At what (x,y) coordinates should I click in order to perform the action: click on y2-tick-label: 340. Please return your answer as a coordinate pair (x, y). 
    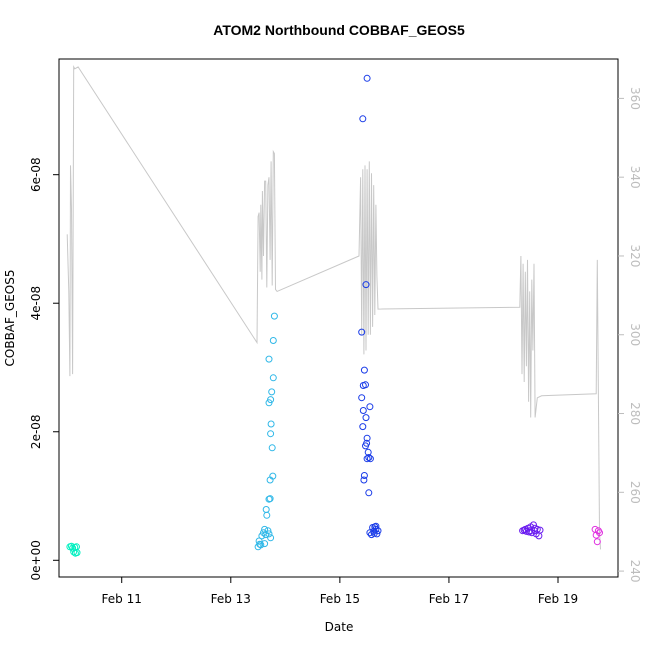
    Looking at the image, I should click on (635, 177).